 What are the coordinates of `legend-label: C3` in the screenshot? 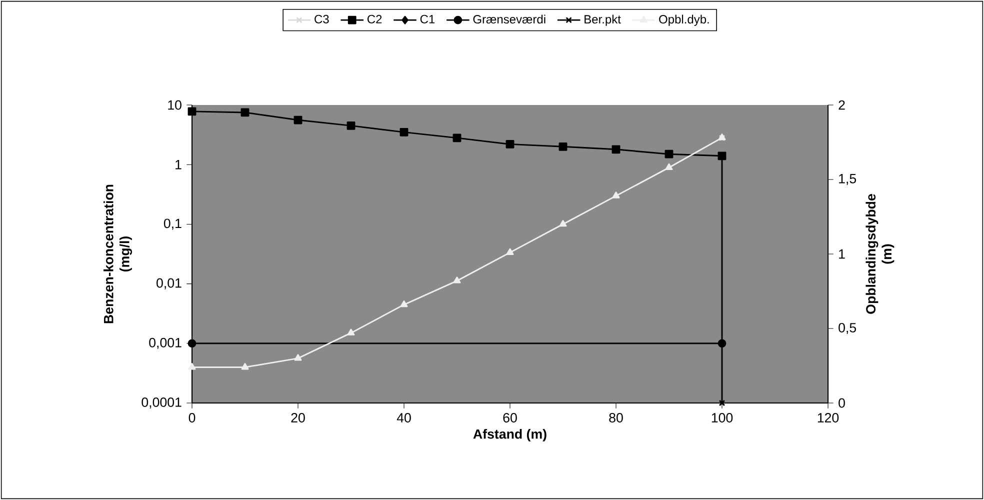 It's located at (321, 19).